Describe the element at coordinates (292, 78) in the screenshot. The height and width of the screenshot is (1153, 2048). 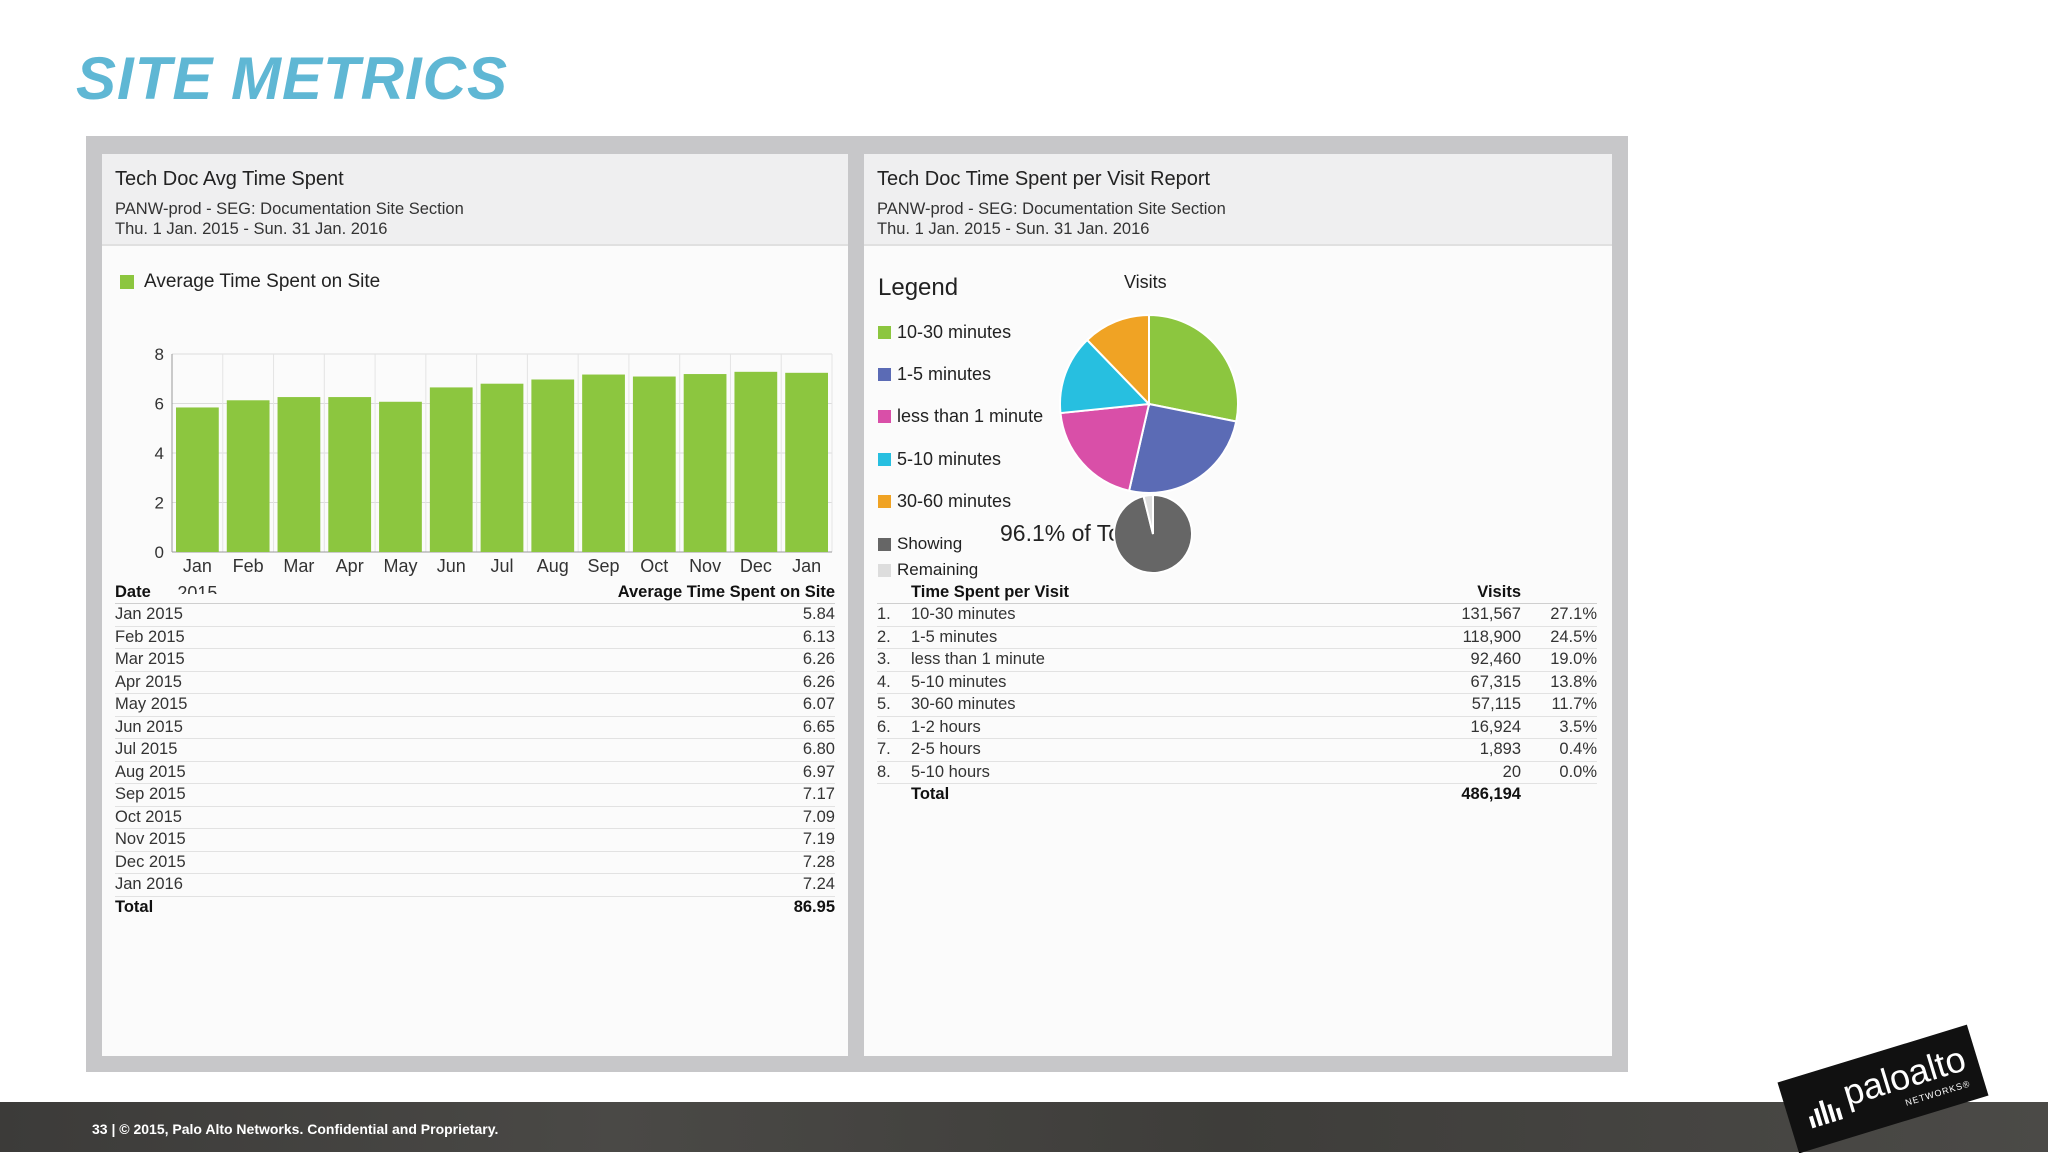
I see `slide-title: SITE METRICS` at that location.